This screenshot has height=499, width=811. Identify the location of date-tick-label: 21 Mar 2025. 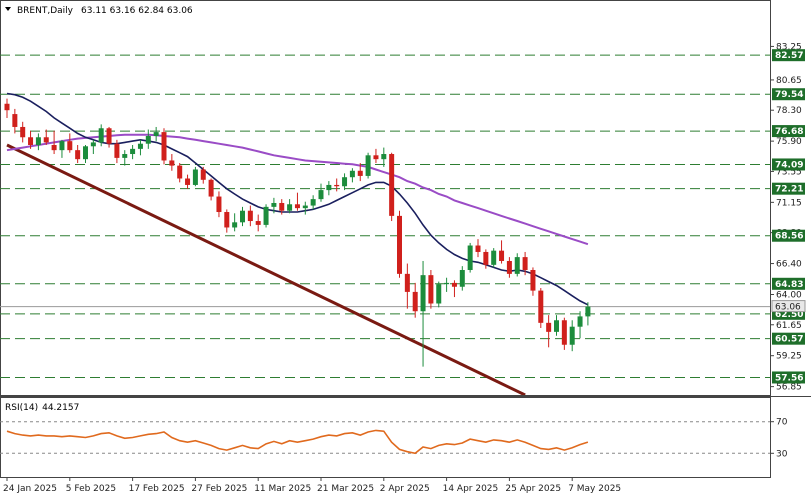
(345, 489).